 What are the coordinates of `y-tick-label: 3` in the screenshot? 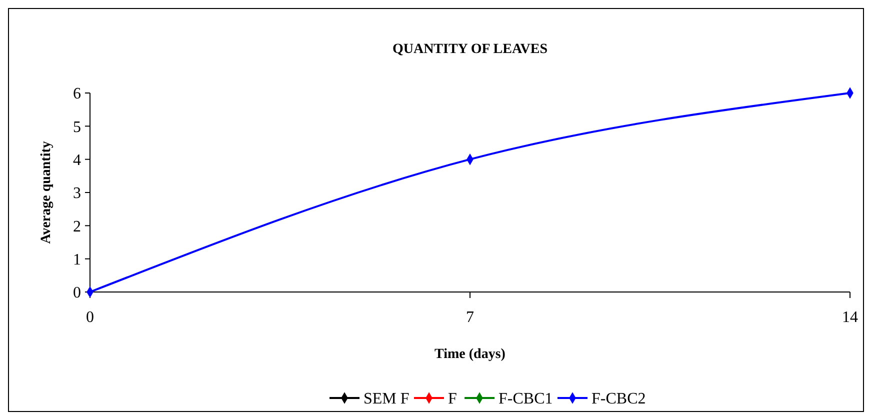 It's located at (77, 193).